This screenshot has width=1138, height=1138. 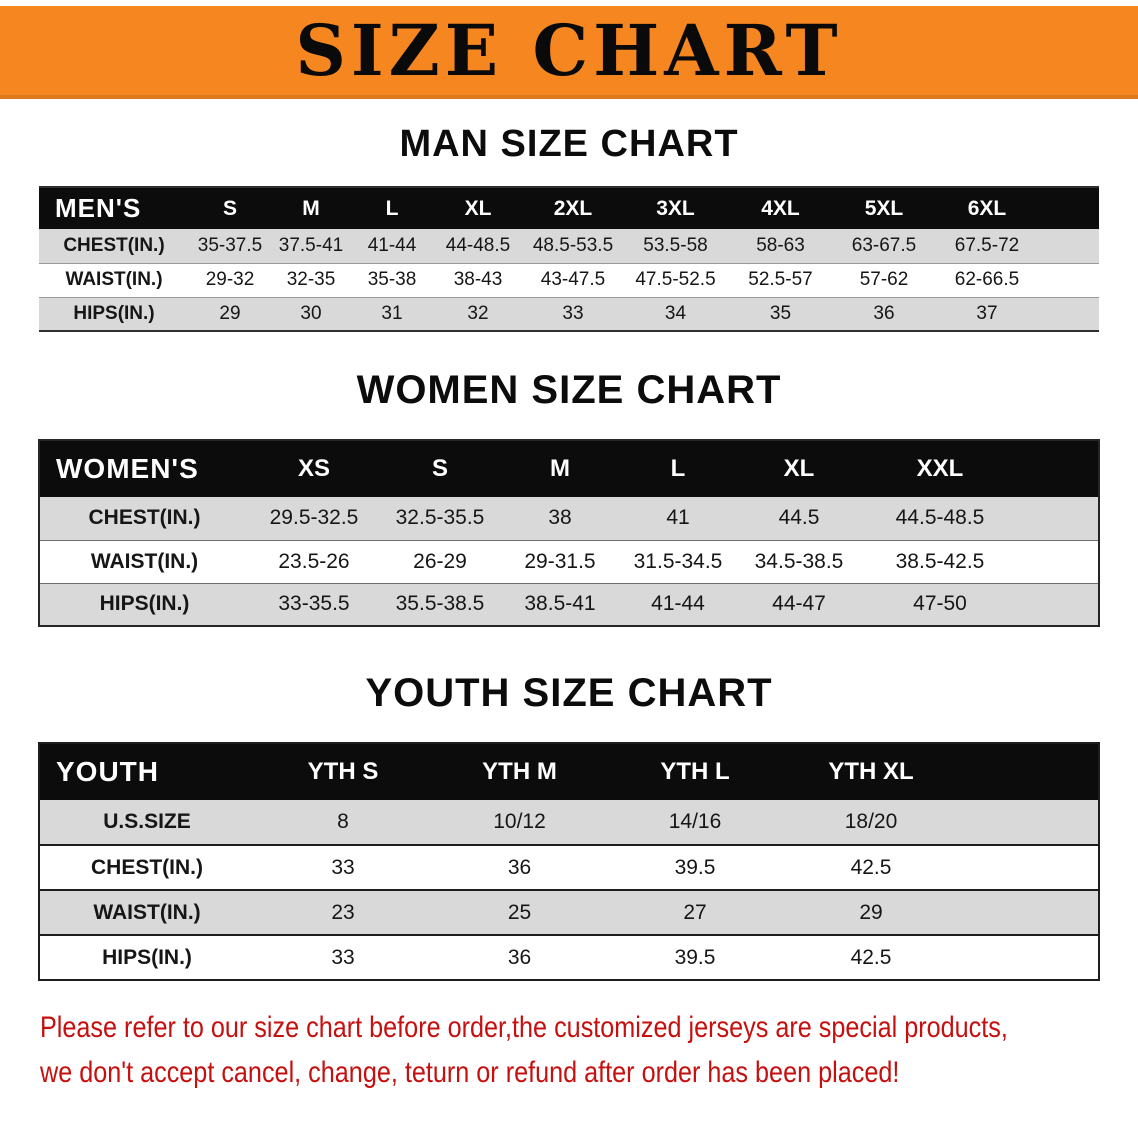 I want to click on table-row: CHEST(IN.) 33 36 39.5 42.5, so click(x=569, y=867).